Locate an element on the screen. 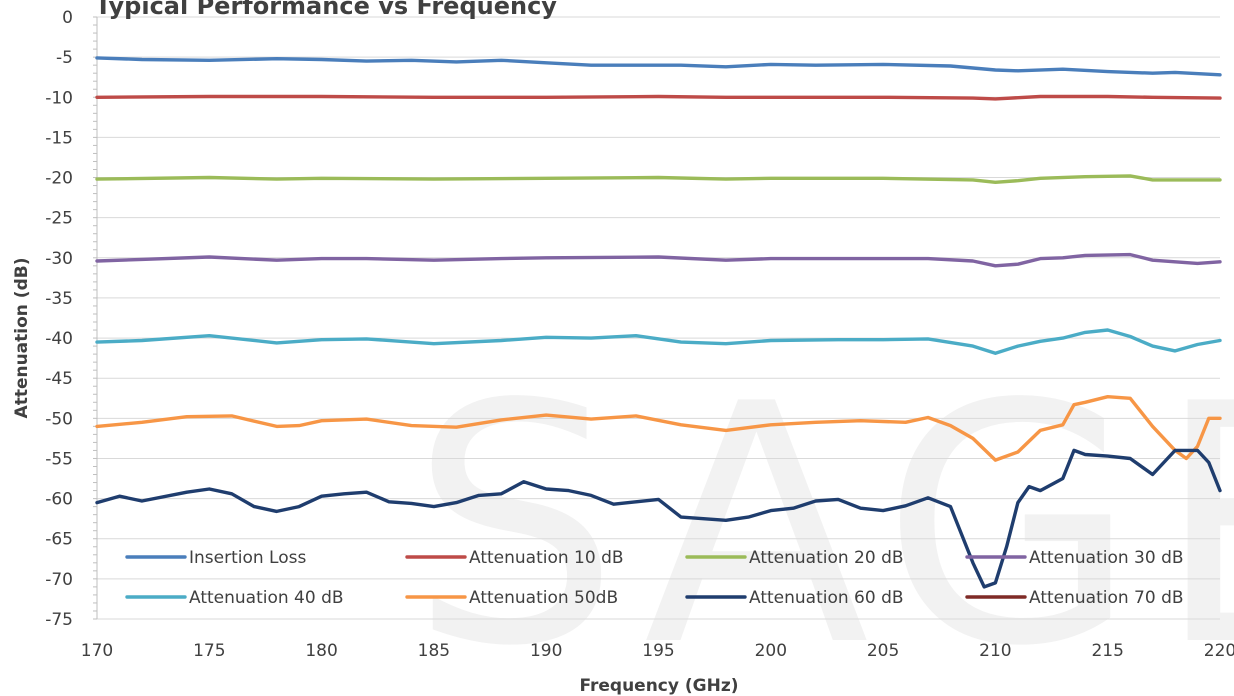 Image resolution: width=1234 pixels, height=696 pixels. x-tick-label: 215 is located at coordinates (1107, 651).